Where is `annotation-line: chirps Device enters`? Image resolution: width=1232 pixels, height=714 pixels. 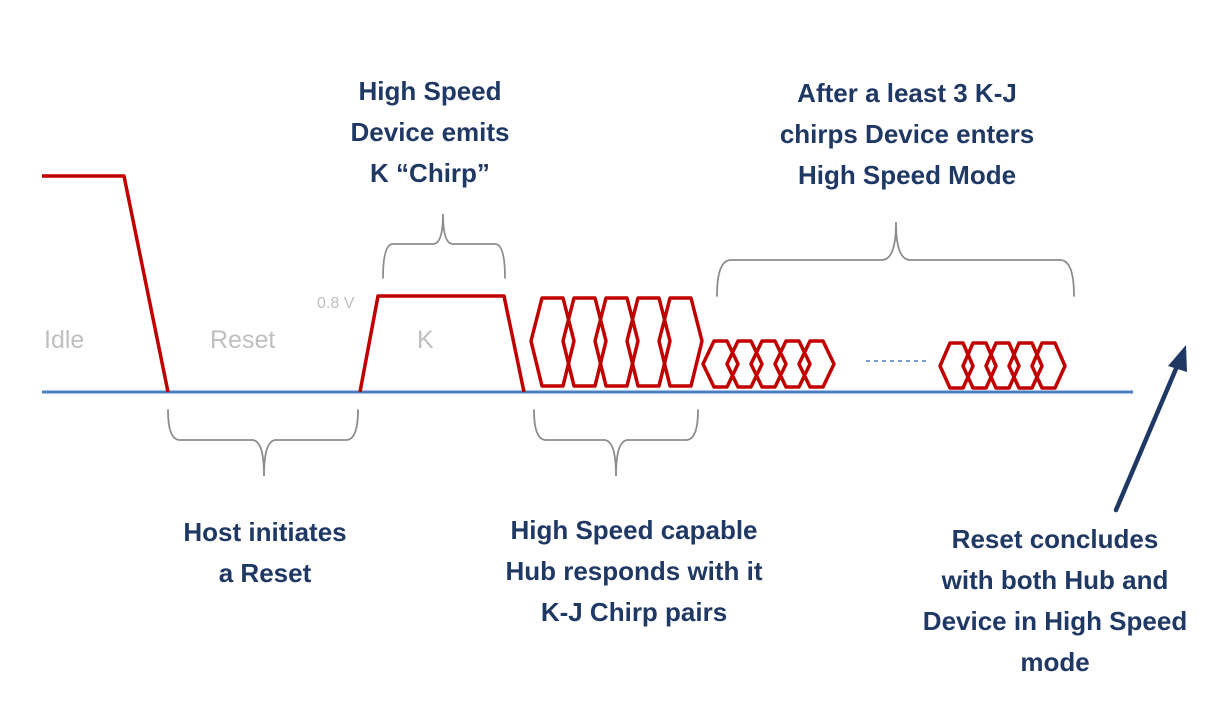 annotation-line: chirps Device enters is located at coordinates (907, 134).